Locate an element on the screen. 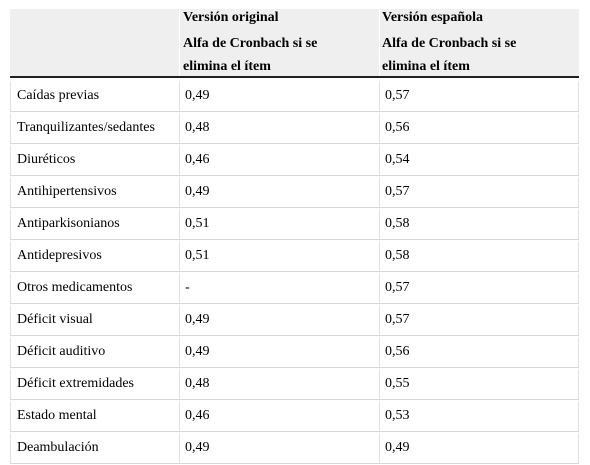  item-cell: Deambulación is located at coordinates (94, 448).